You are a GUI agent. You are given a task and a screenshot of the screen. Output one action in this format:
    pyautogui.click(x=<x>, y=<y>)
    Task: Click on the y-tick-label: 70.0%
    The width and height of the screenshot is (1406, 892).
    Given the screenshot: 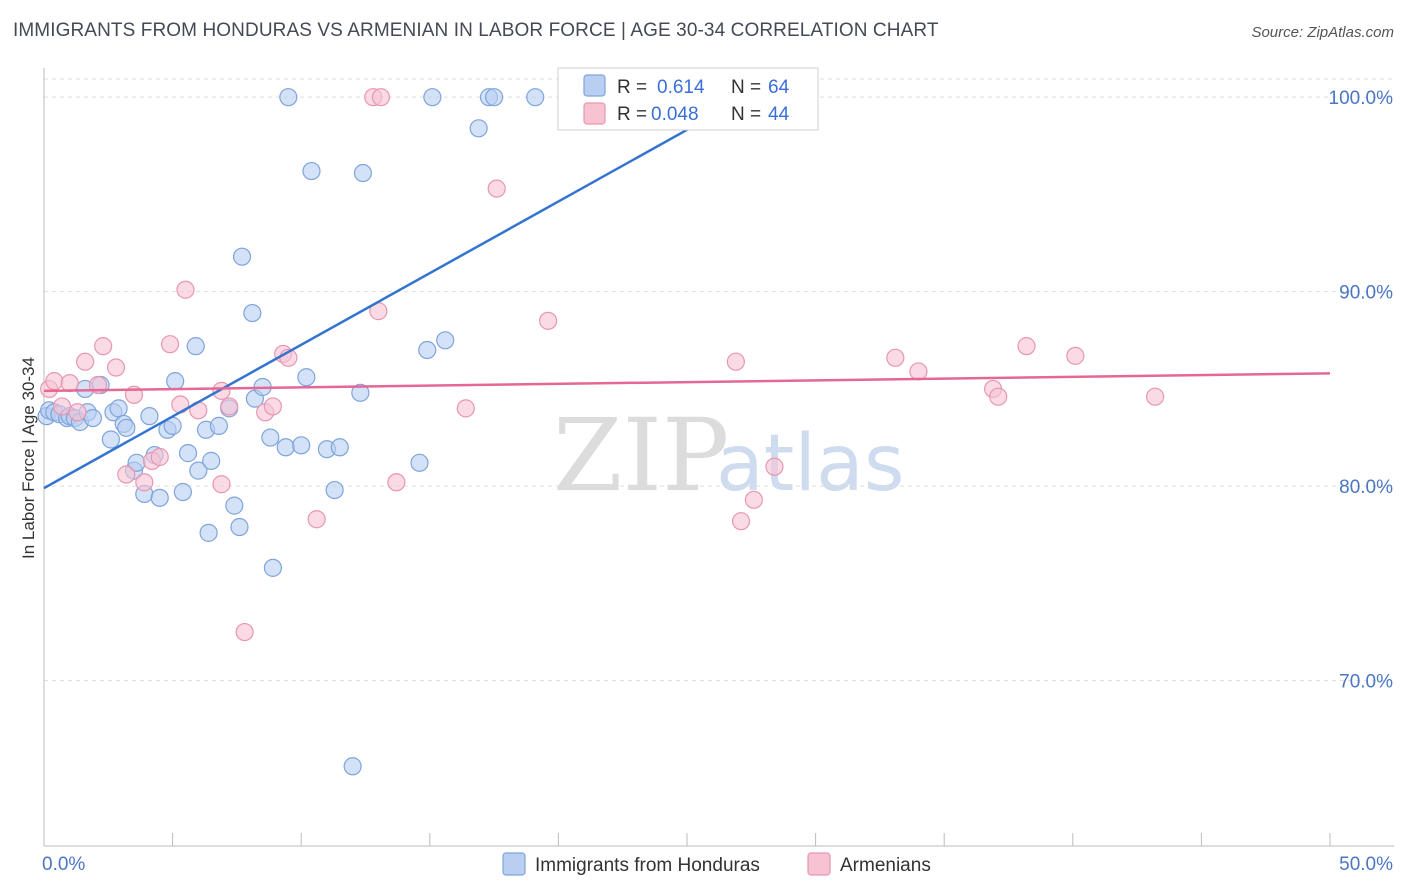 What is the action you would take?
    pyautogui.click(x=1366, y=682)
    